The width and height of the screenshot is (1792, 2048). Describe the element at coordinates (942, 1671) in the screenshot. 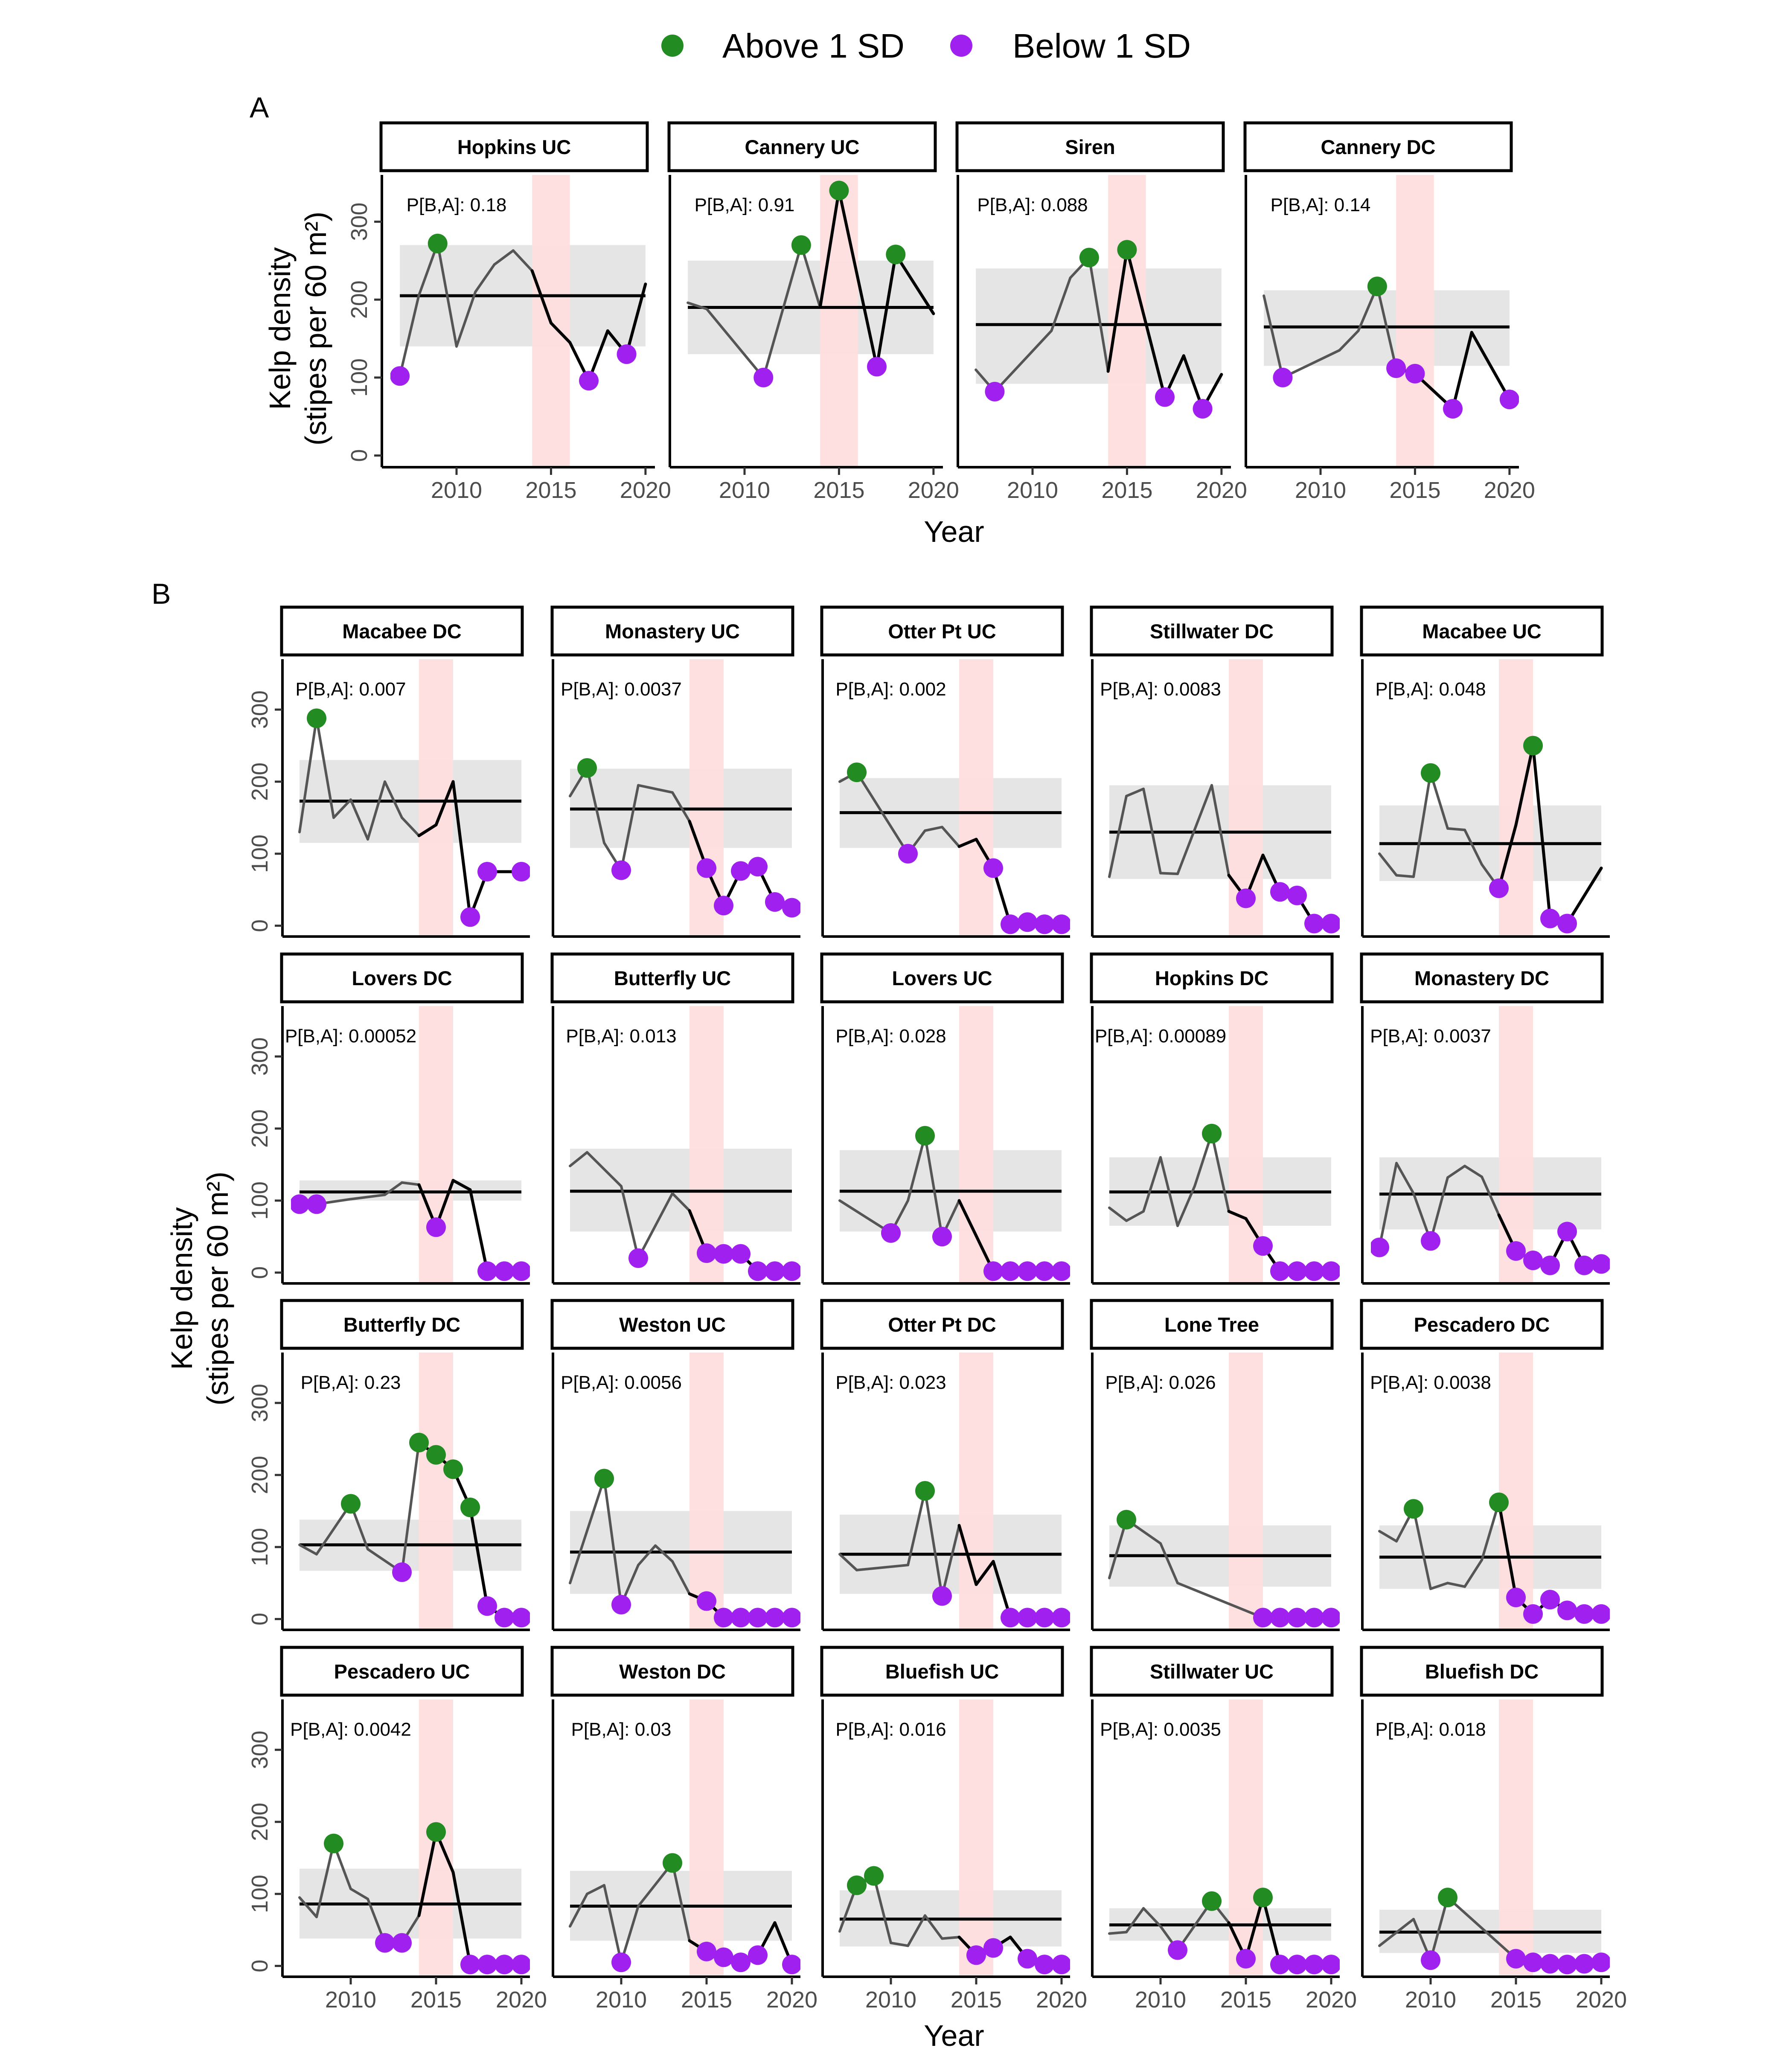

I see `facet-strip-label: Bluefish UC` at that location.